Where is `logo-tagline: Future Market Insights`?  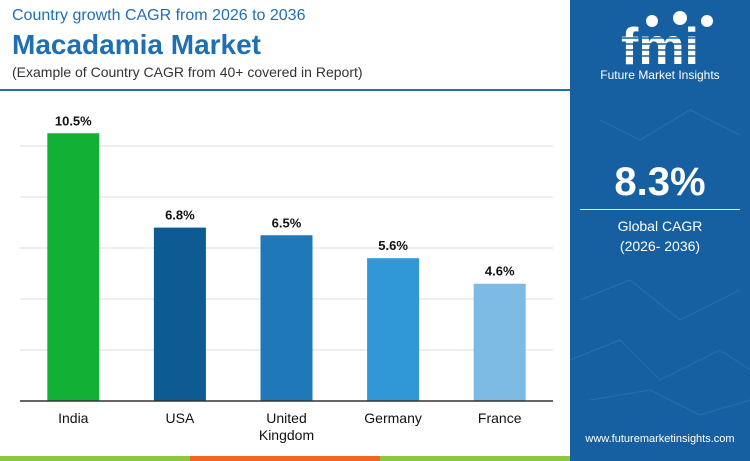 logo-tagline: Future Market Insights is located at coordinates (660, 75).